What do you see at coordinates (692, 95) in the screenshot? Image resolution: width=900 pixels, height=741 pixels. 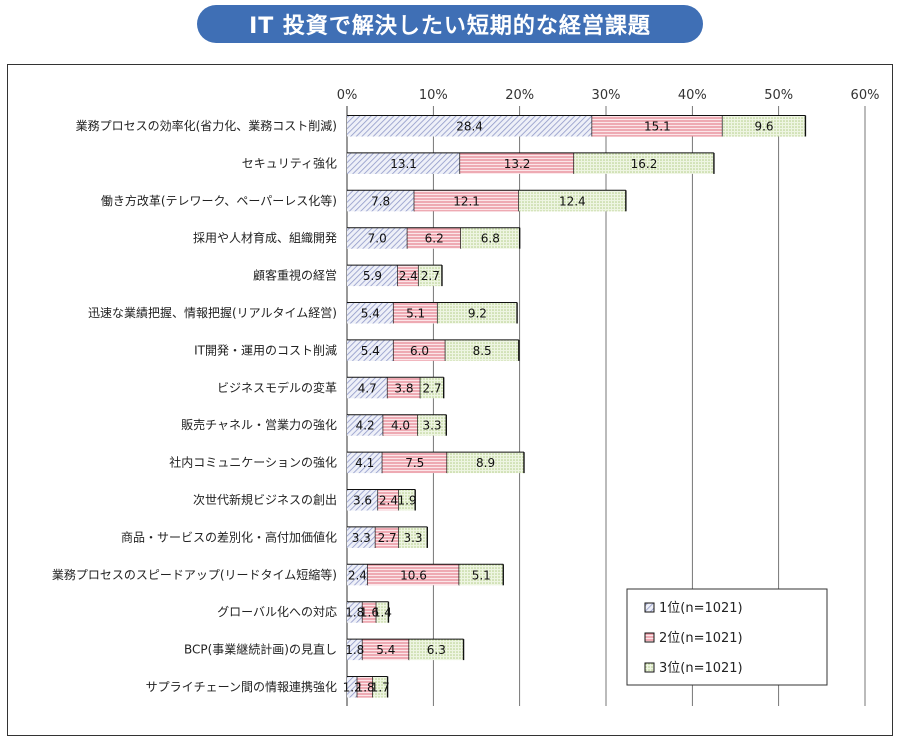 I see `x-tick-label: 40%` at bounding box center [692, 95].